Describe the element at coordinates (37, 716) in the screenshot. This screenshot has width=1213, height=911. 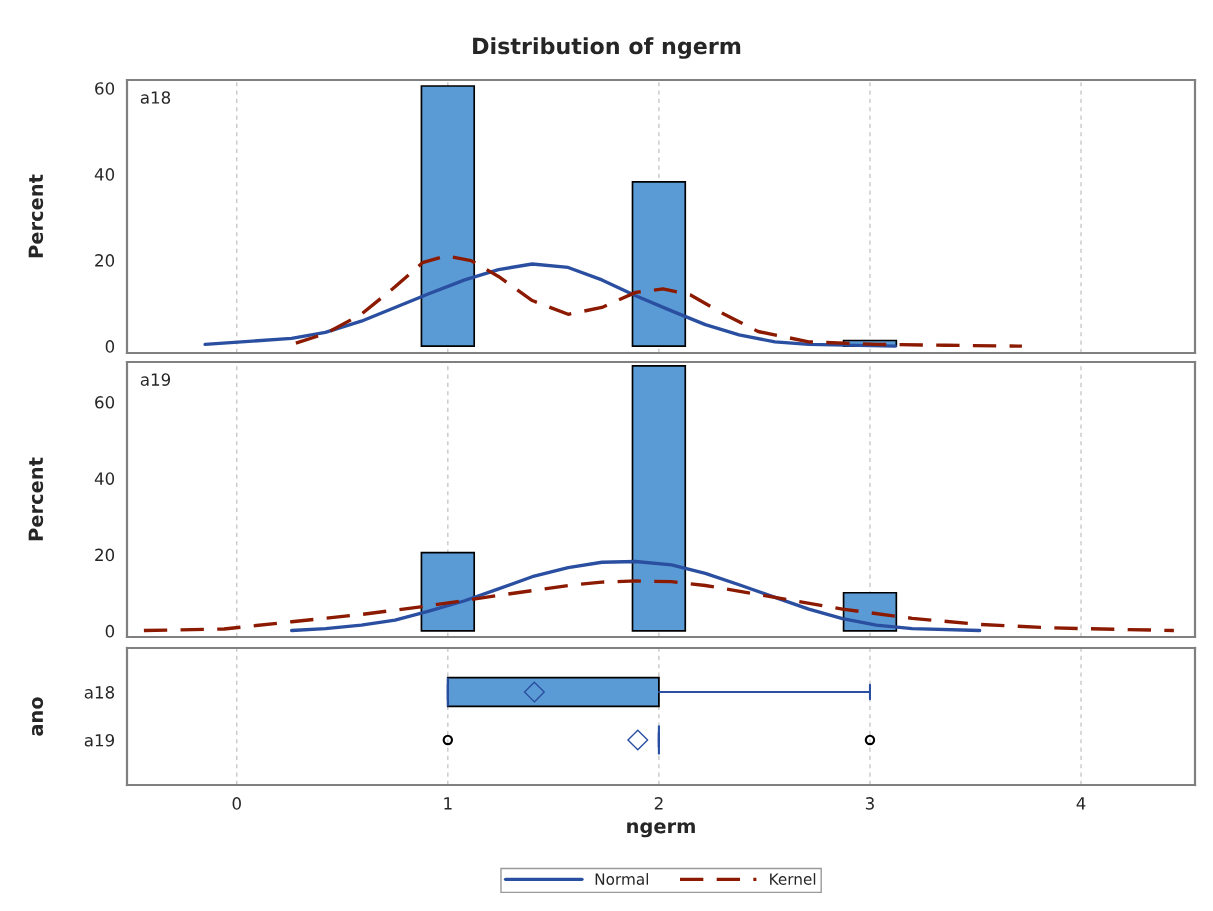
I see `y-axis-title: ano` at that location.